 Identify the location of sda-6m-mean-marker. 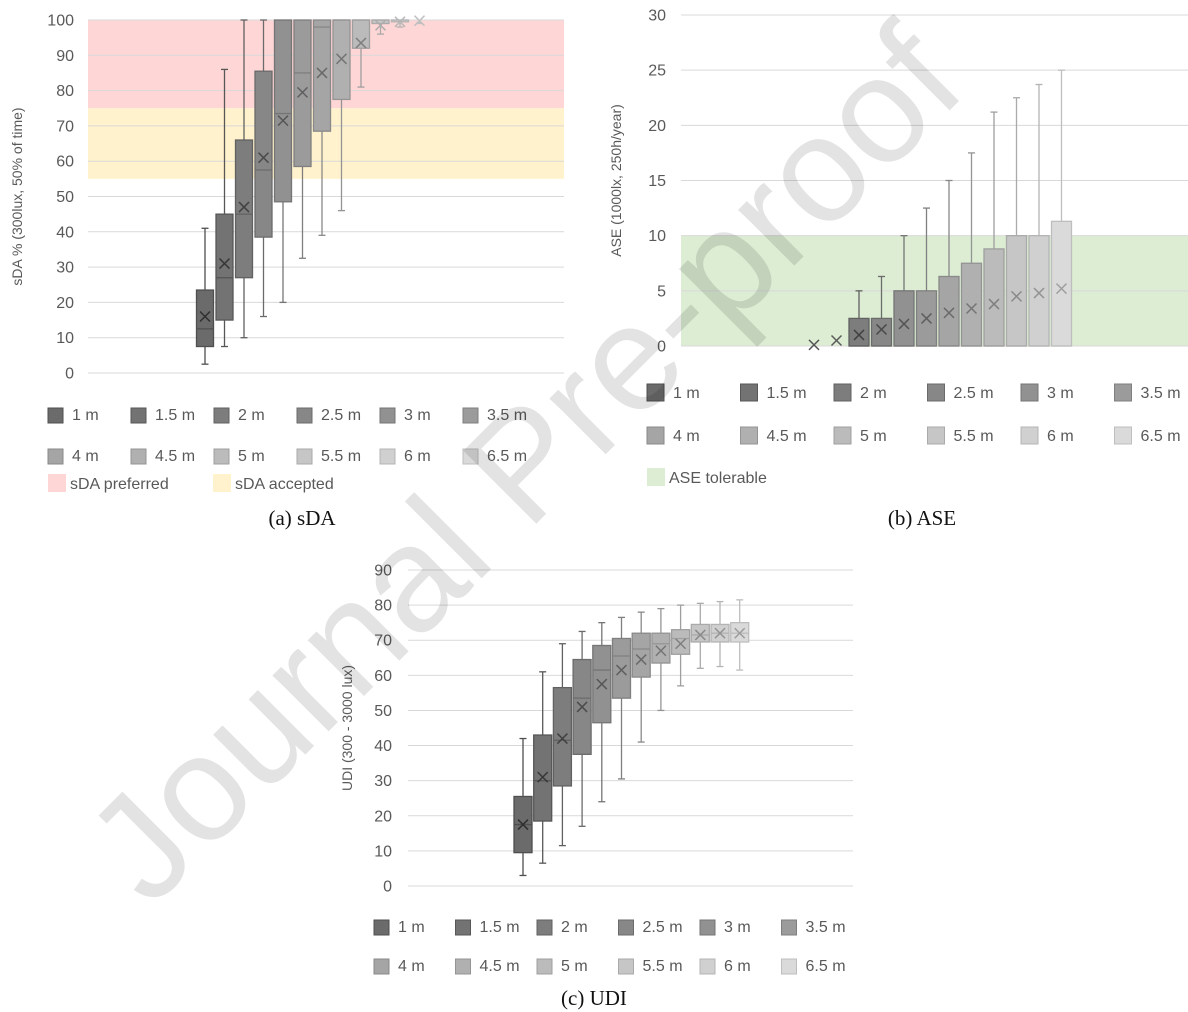
(400, 22).